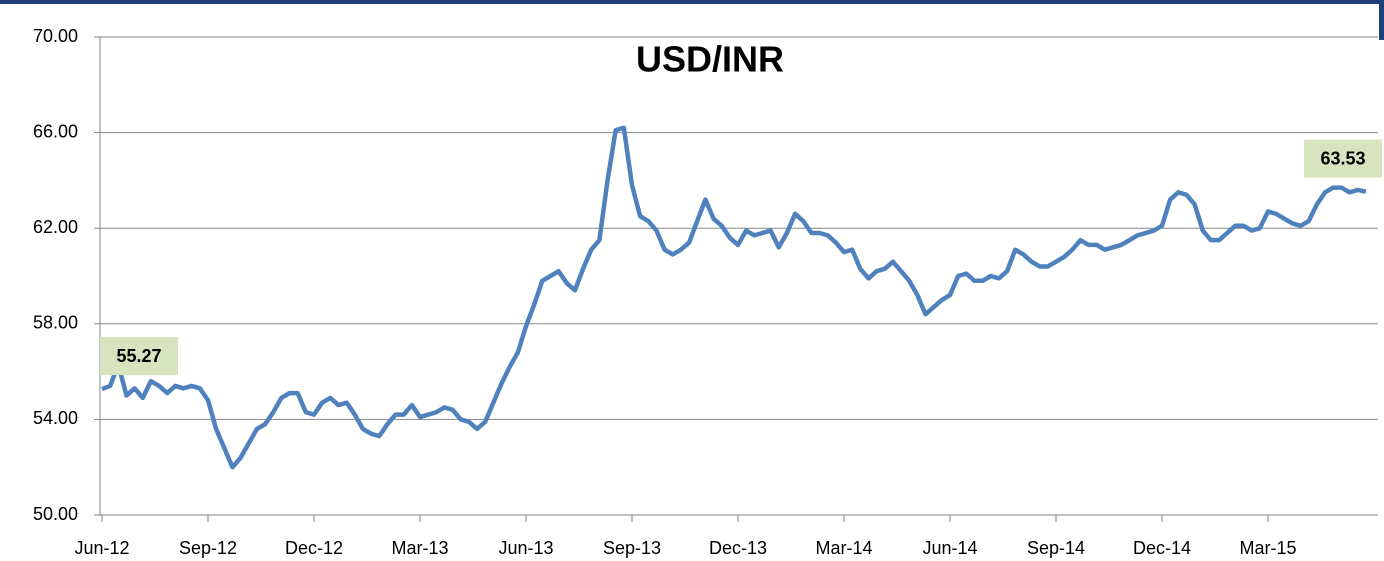 The image size is (1384, 561). Describe the element at coordinates (55, 227) in the screenshot. I see `y-tick-label: 62.00` at that location.